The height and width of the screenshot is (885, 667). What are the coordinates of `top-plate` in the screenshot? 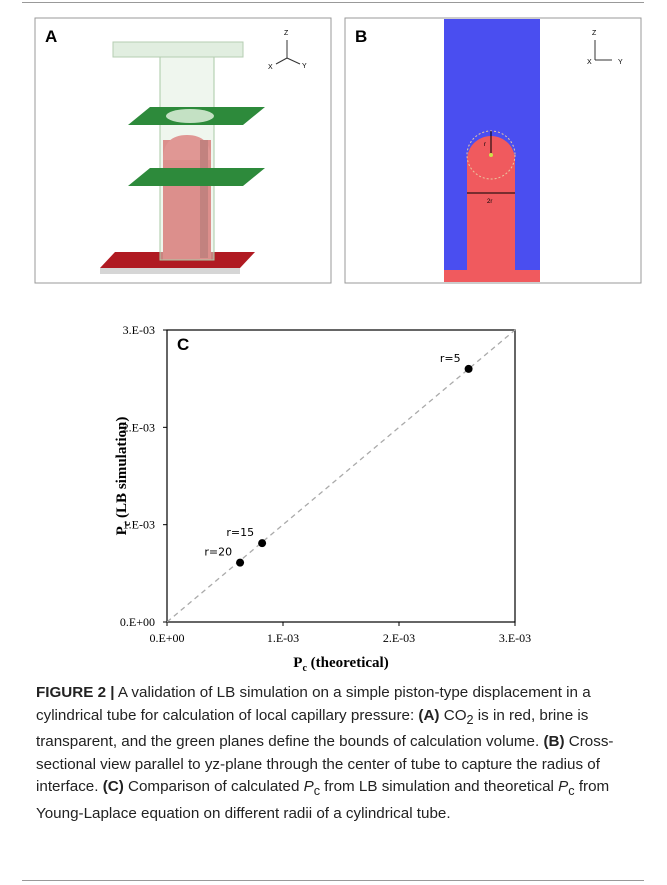 It's located at (178, 49).